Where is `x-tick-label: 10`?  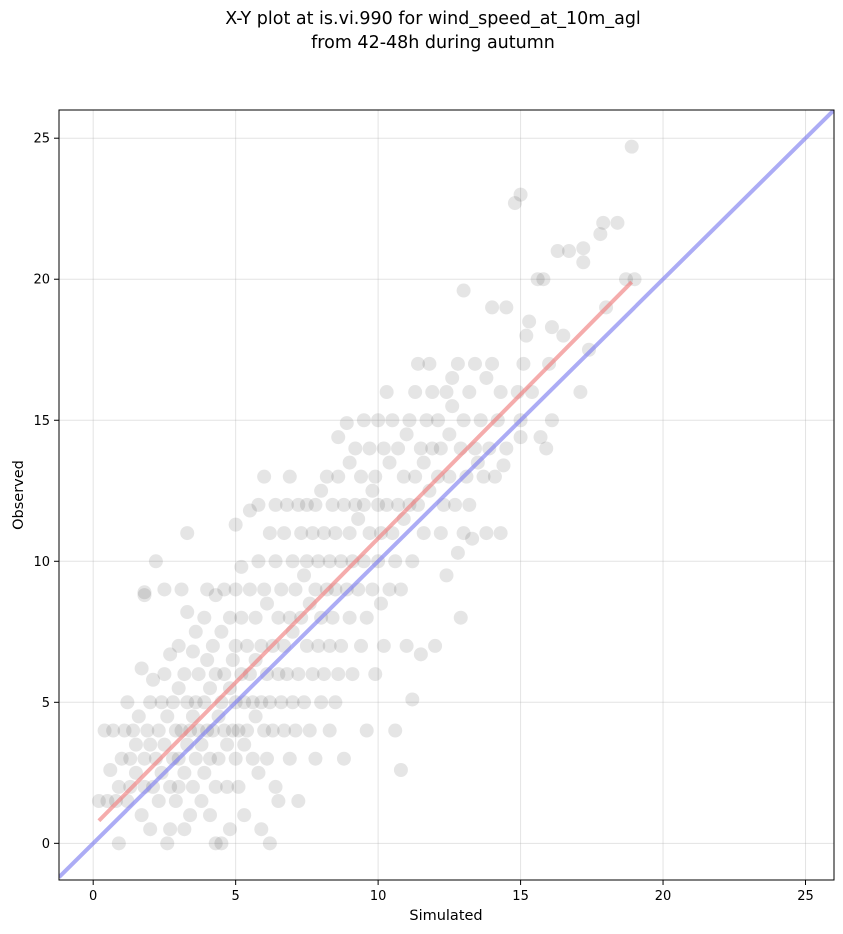 x-tick-label: 10 is located at coordinates (378, 896).